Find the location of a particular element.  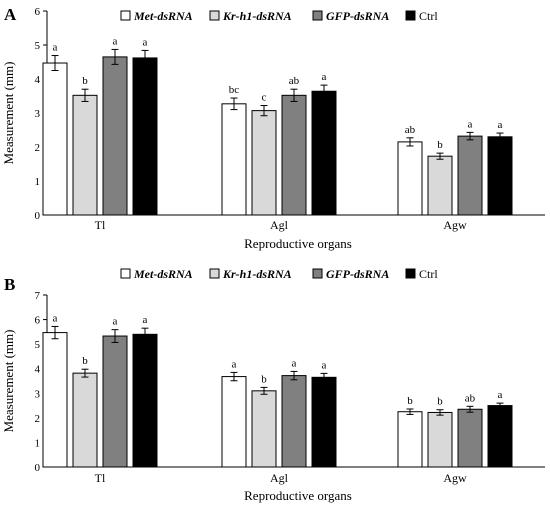

panel-label: A is located at coordinates (10, 14).